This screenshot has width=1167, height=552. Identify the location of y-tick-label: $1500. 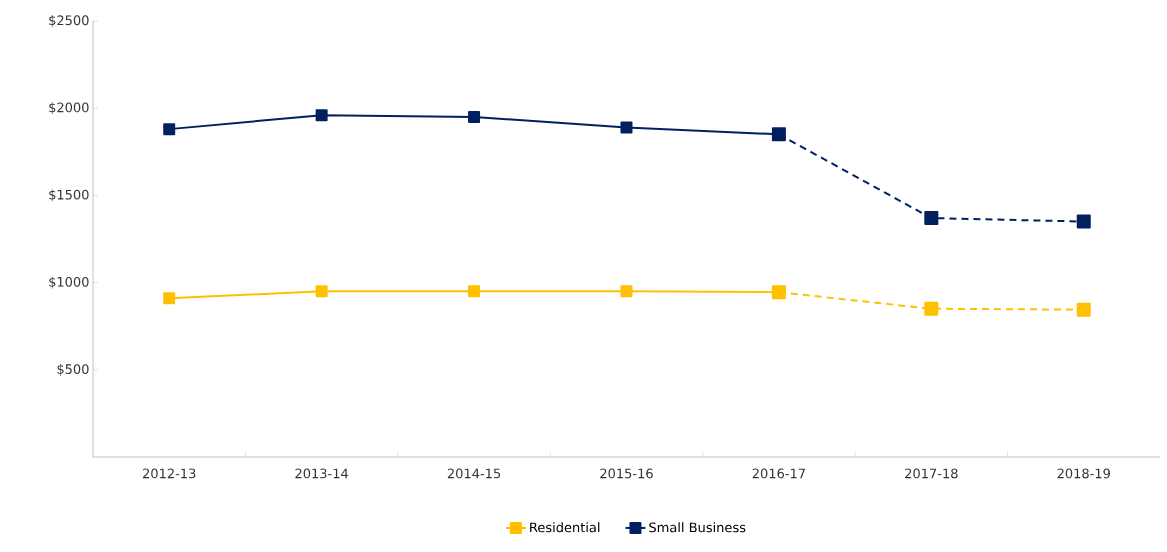
(69, 195).